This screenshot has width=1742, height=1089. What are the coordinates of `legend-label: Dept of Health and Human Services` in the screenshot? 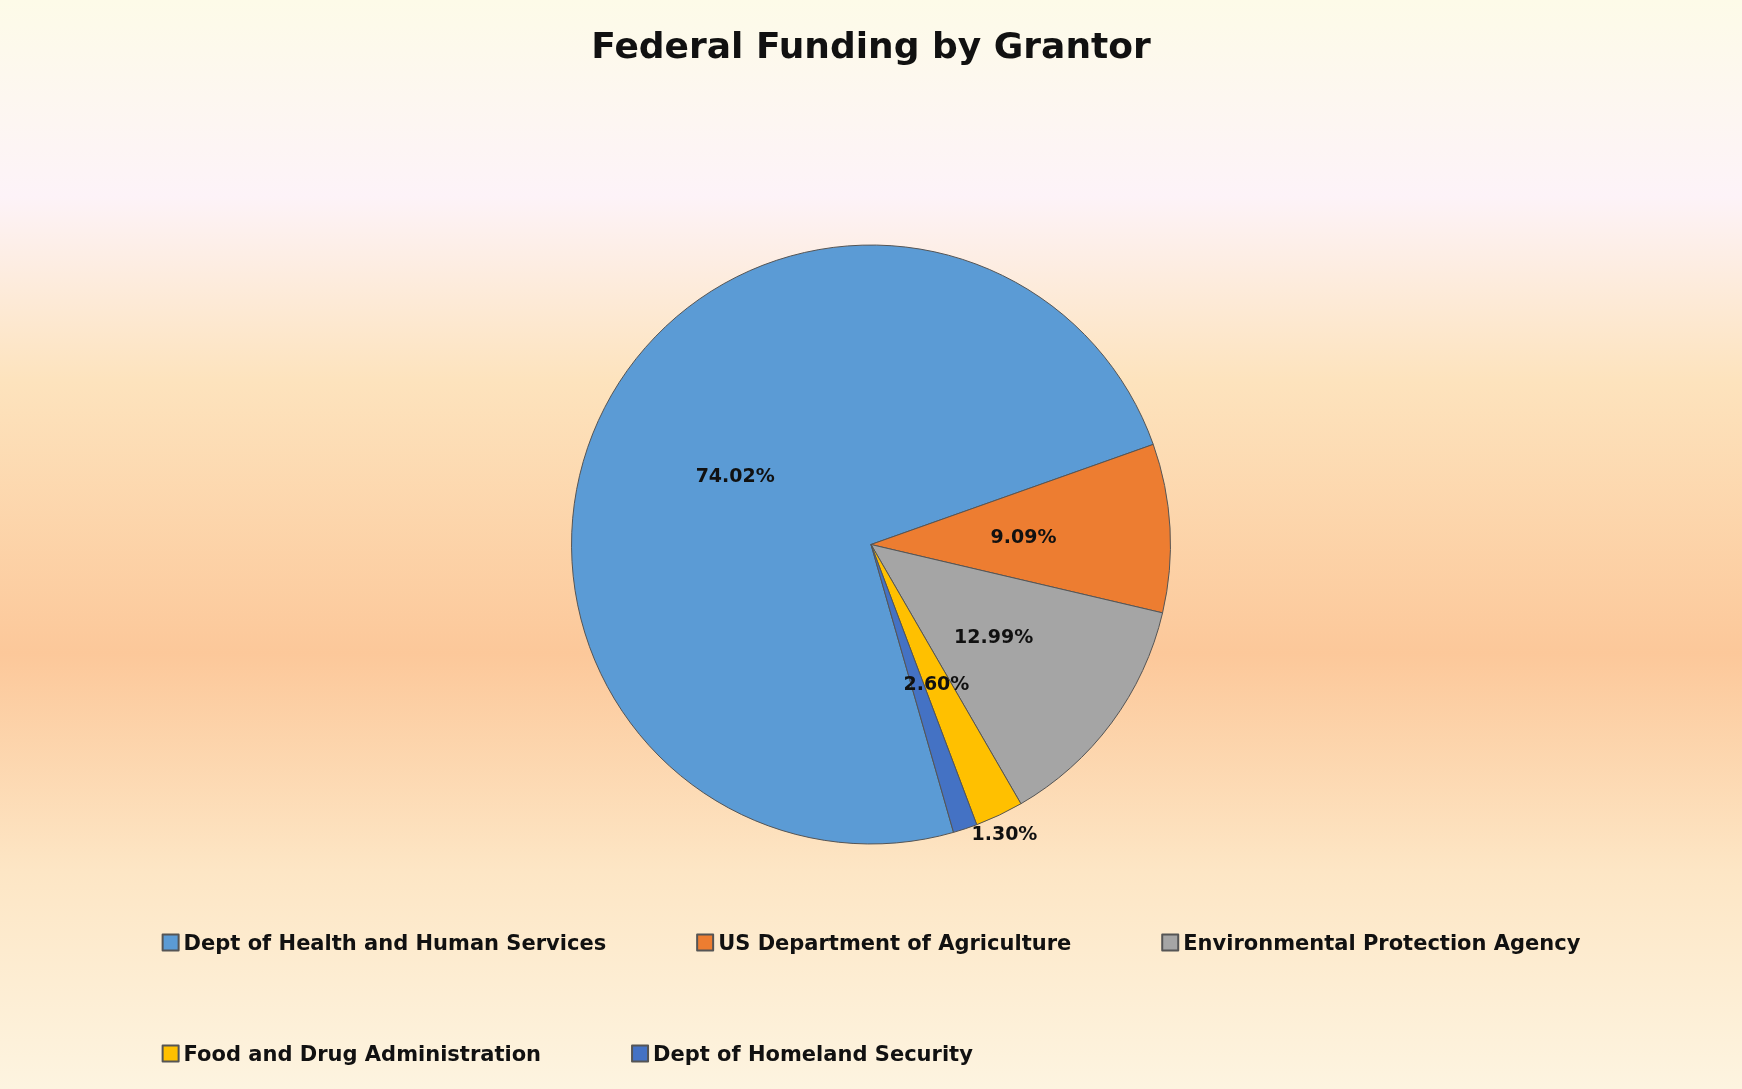 It's located at (395, 942).